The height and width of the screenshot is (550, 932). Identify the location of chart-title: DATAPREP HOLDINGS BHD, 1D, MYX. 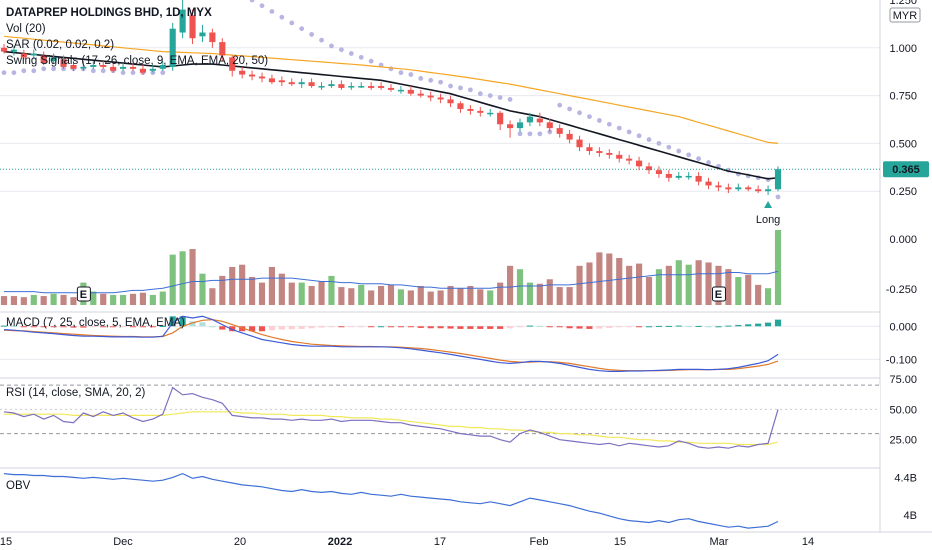
(109, 13).